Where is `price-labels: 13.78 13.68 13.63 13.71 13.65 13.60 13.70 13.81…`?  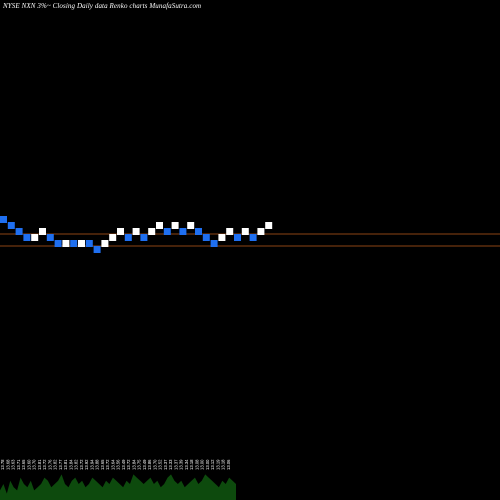 price-labels: 13.78 13.68 13.63 13.71 13.65 13.60 13.70 13.81… is located at coordinates (115, 464).